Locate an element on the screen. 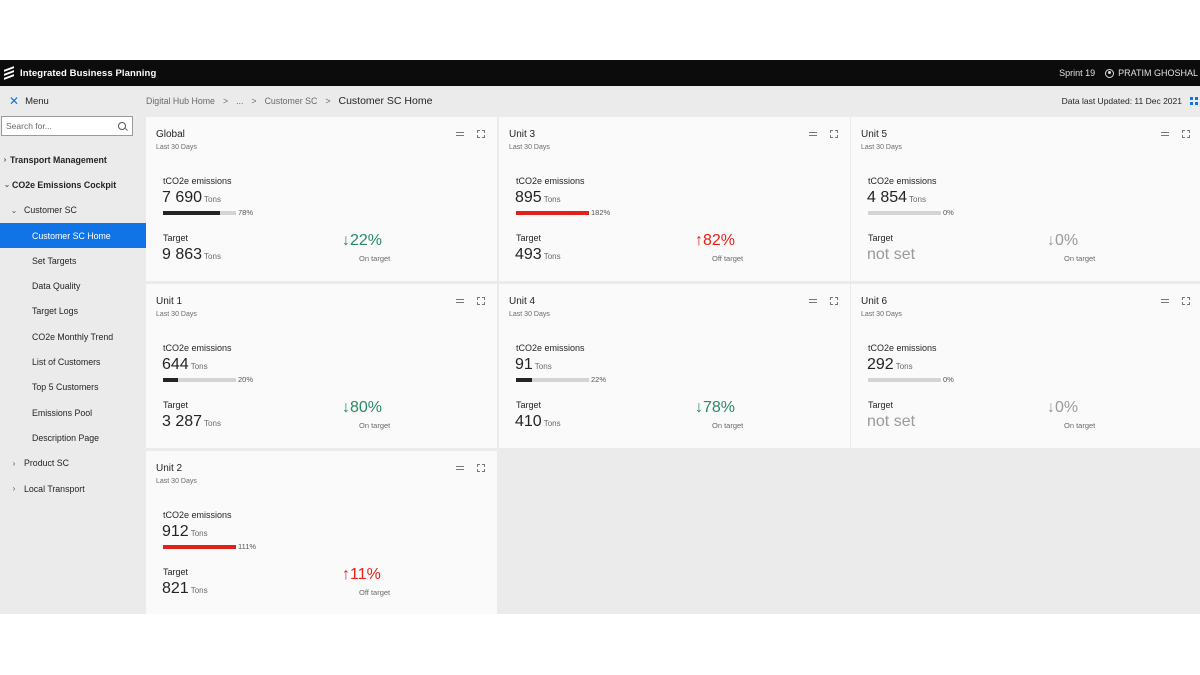  emissions-value-row: 644 Tons is located at coordinates (185, 365).